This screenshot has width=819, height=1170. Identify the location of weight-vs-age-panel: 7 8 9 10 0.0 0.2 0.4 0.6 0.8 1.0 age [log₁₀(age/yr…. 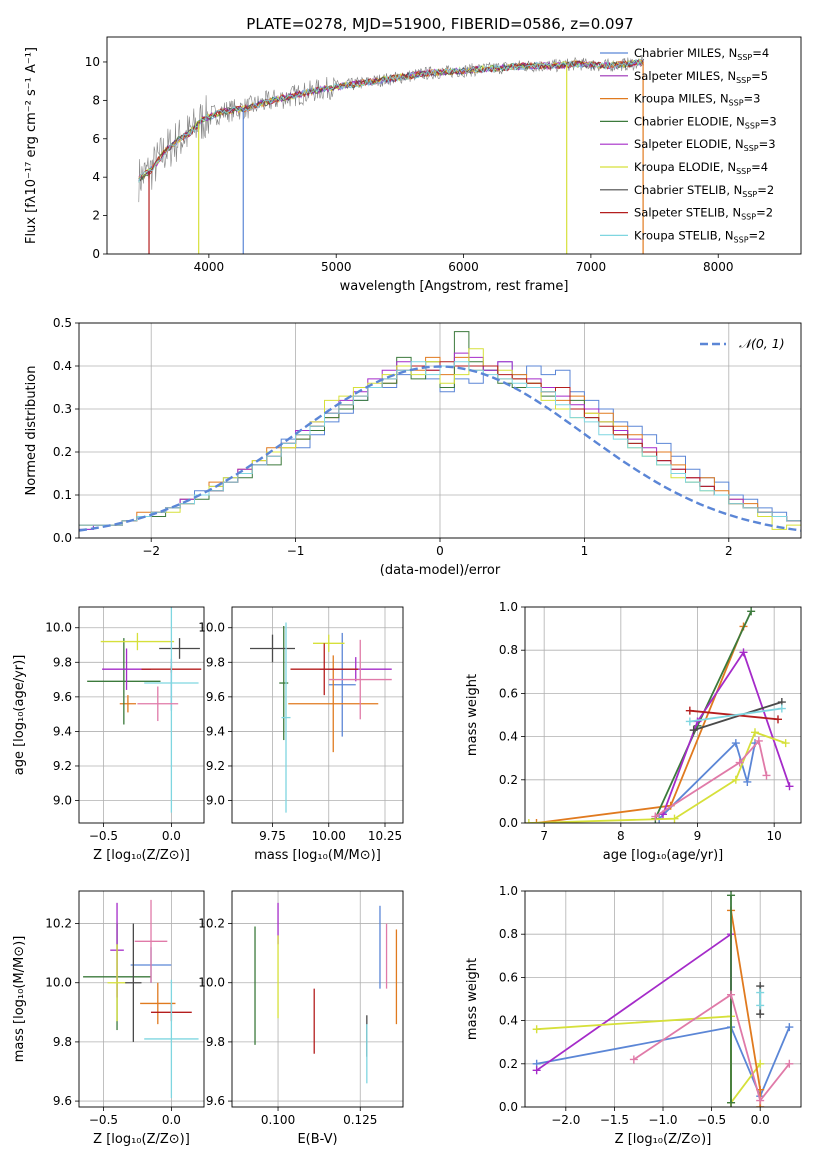
(633, 731).